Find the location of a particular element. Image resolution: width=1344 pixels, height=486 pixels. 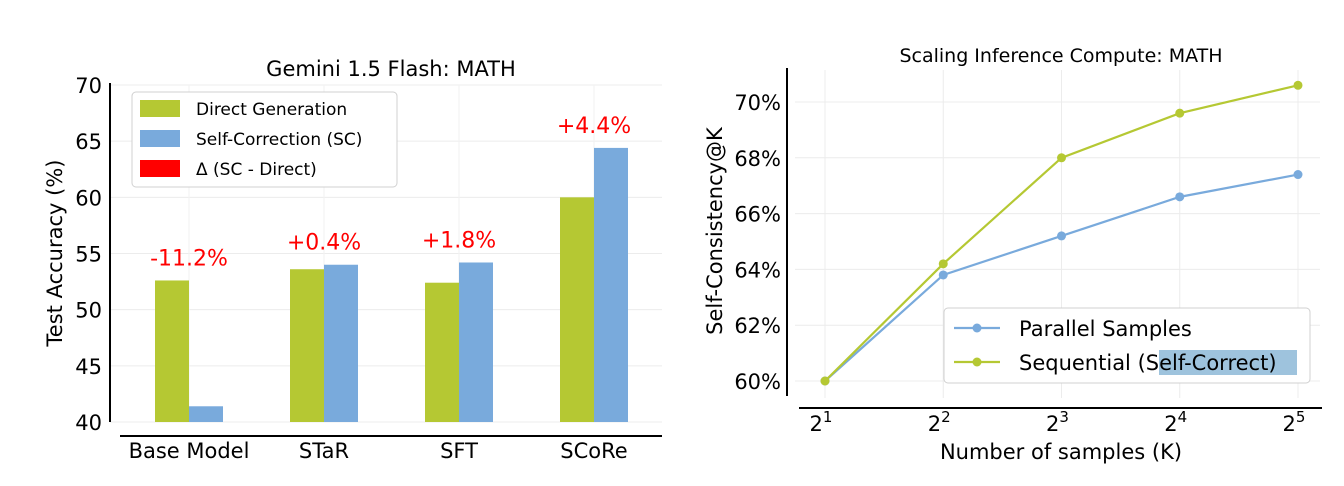

legend-marker-parallel is located at coordinates (977, 328).